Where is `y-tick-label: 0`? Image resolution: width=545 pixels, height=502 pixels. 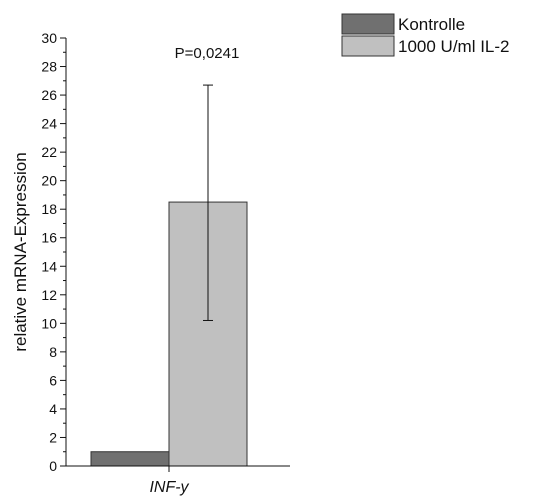 y-tick-label: 0 is located at coordinates (53, 466).